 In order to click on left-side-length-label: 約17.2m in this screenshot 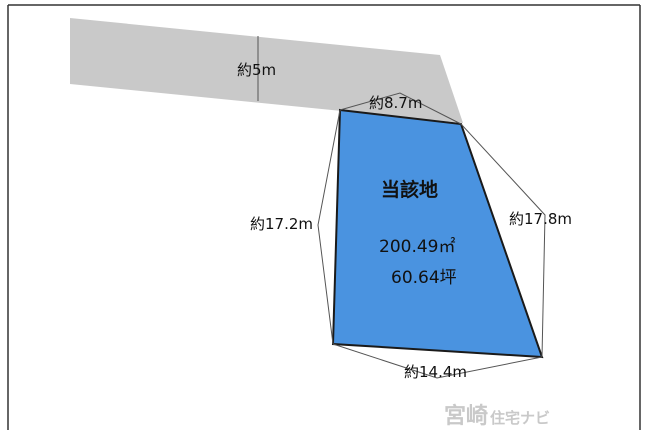, I will do `click(282, 224)`.